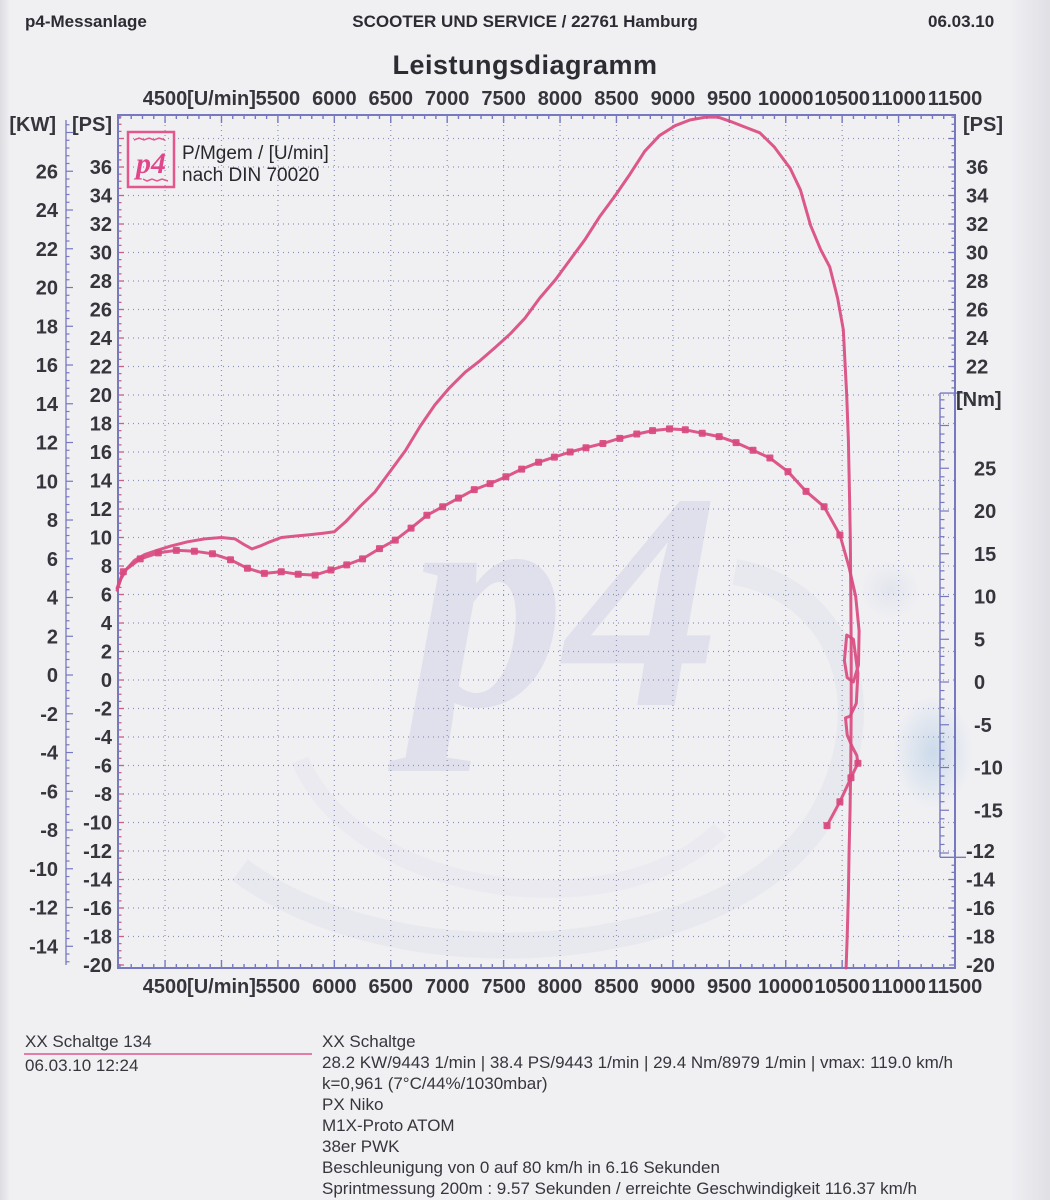 Image resolution: width=1050 pixels, height=1200 pixels. Describe the element at coordinates (391, 99) in the screenshot. I see `x-tick-label-top: 6500` at that location.